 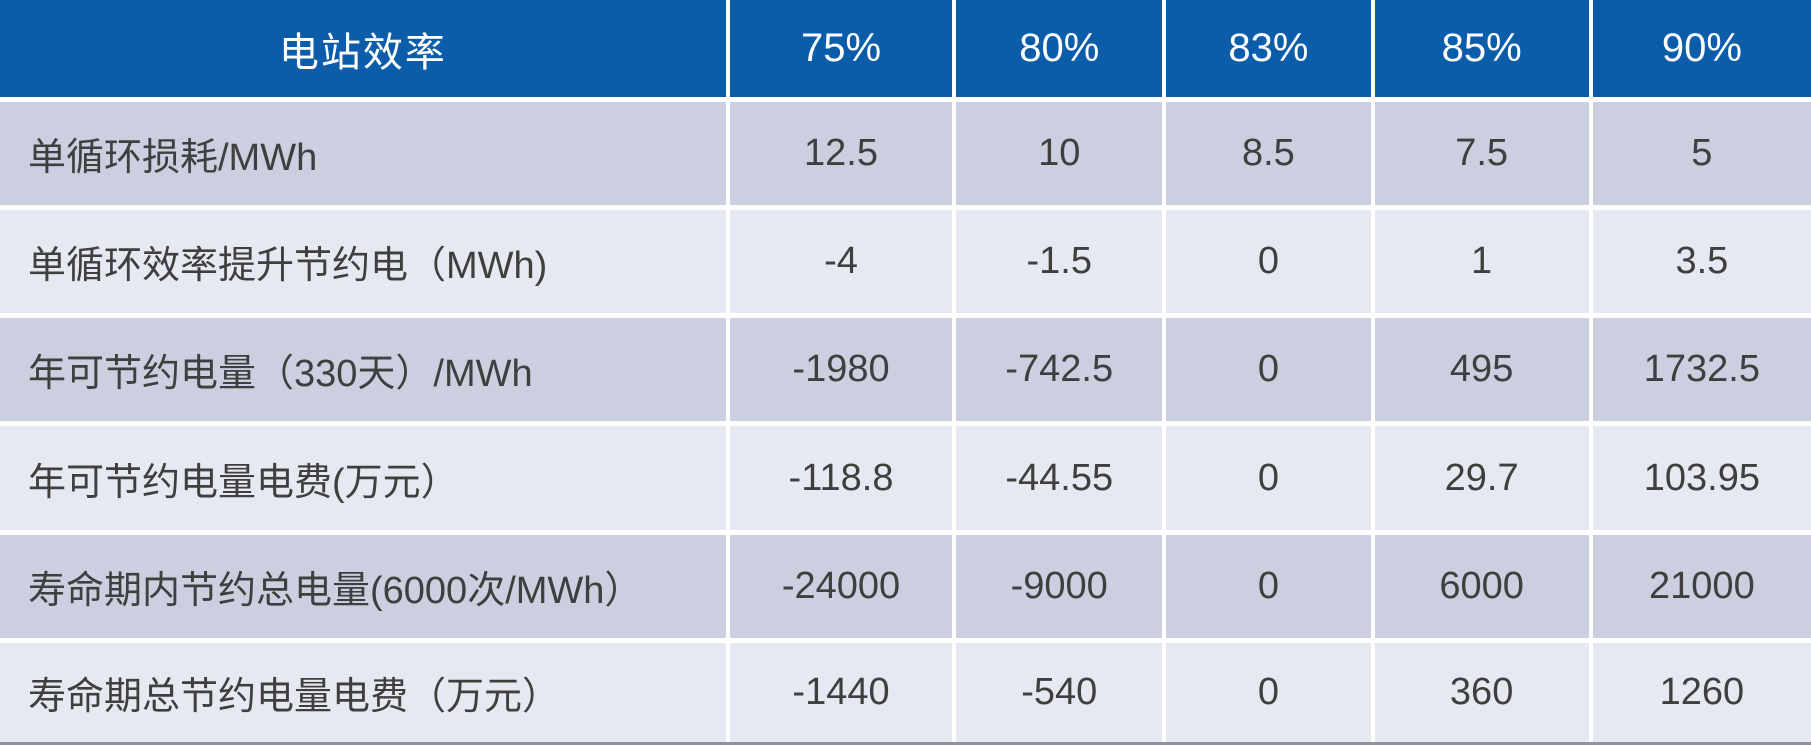 What do you see at coordinates (365, 372) in the screenshot?
I see `row-label: 年可节约电量（330天）/MWh` at bounding box center [365, 372].